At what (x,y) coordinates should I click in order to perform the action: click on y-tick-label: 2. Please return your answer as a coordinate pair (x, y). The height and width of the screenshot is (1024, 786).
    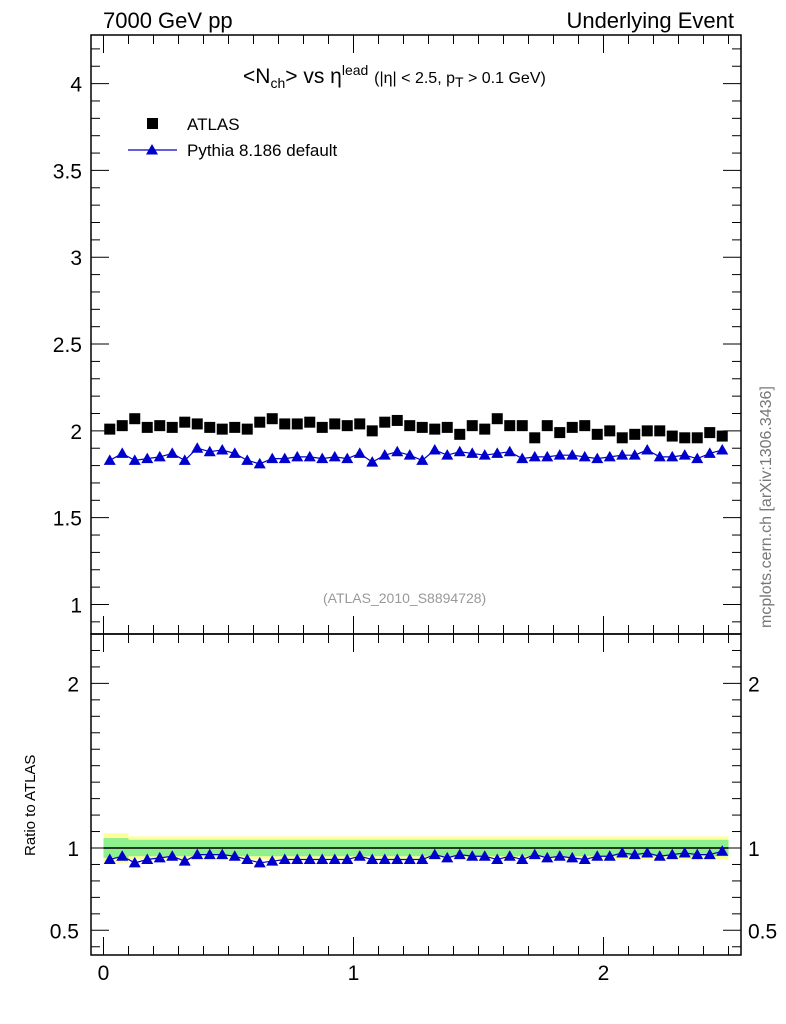
    Looking at the image, I should click on (76, 432).